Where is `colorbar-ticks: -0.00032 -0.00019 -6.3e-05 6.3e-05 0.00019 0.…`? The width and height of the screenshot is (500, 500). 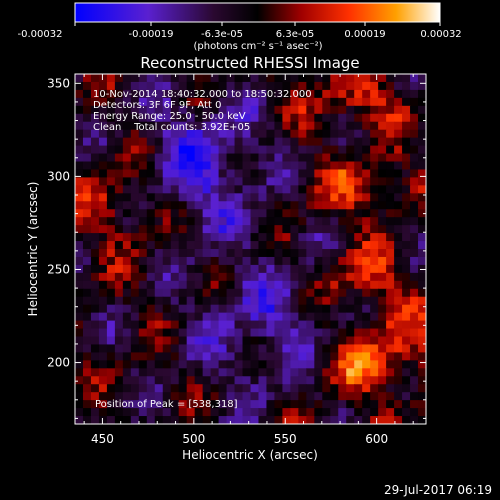
colorbar-ticks: -0.00032 -0.00019 -6.3e-05 6.3e-05 0.00019 0.… is located at coordinates (240, 31).